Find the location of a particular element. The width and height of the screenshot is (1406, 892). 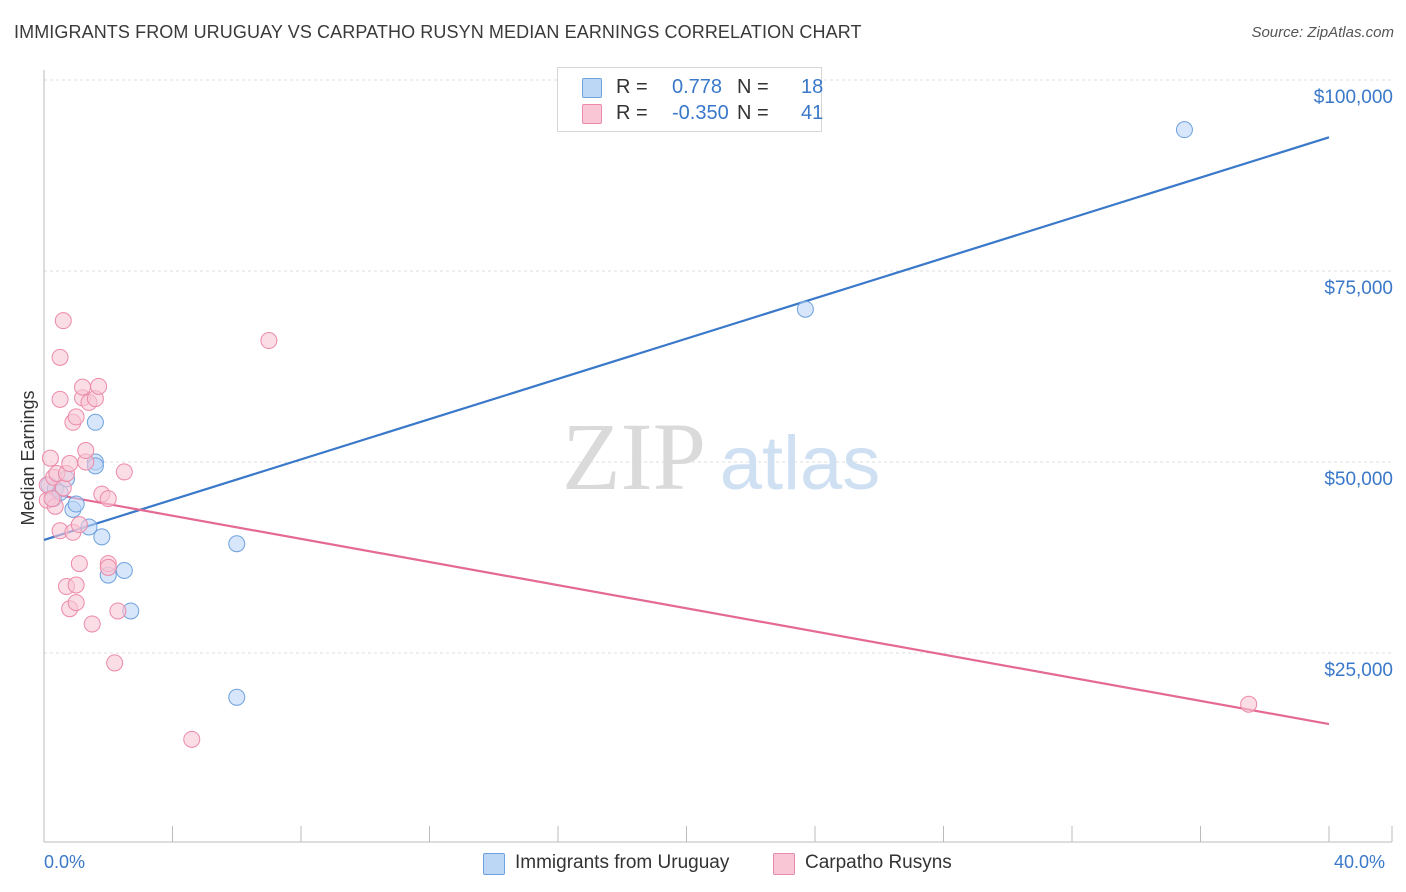

y-tick-labels: $25,000 $50,000 $75,000 $100,000 is located at coordinates (1353, 384).